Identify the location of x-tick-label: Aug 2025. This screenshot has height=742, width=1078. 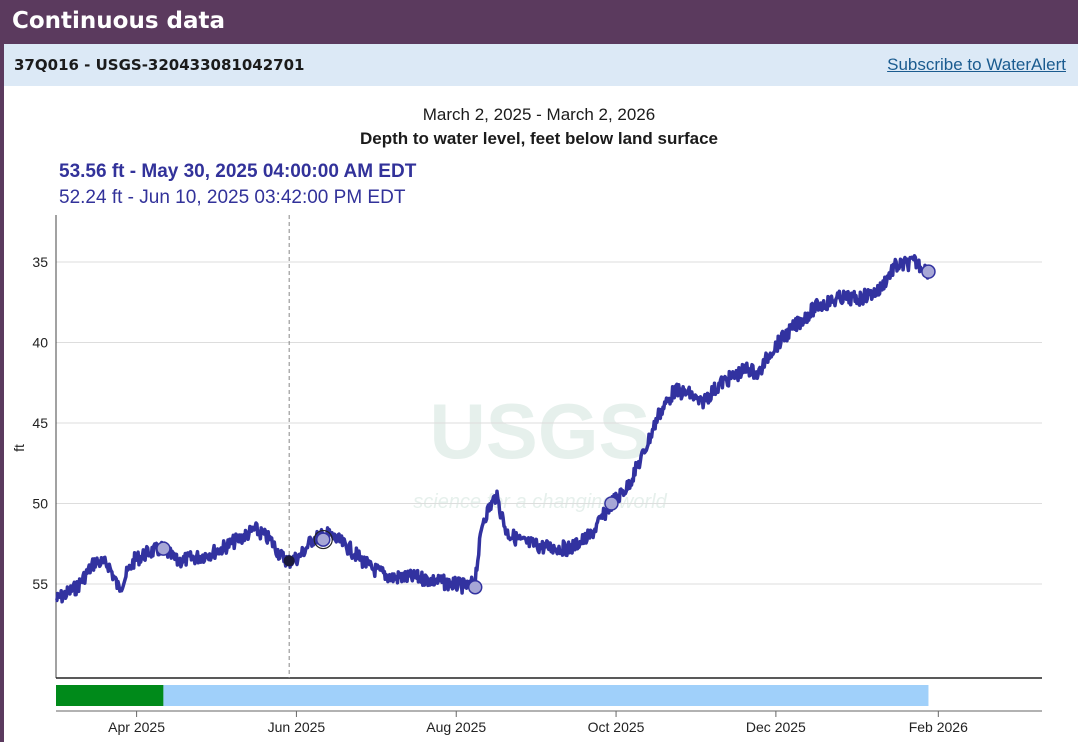
(456, 727).